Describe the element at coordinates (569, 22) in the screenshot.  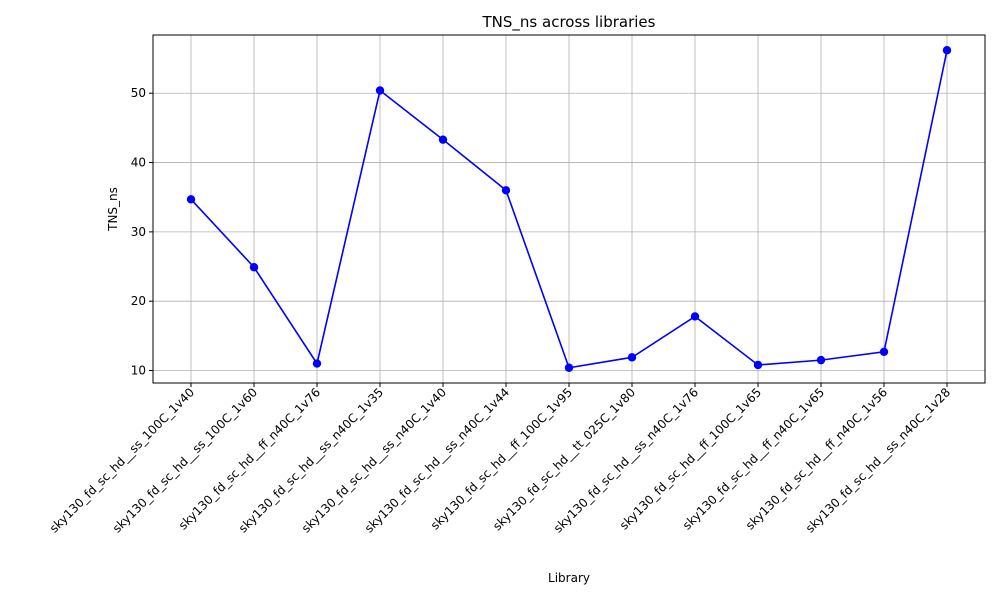
I see `chart-title: TNS_ns across libraries` at that location.